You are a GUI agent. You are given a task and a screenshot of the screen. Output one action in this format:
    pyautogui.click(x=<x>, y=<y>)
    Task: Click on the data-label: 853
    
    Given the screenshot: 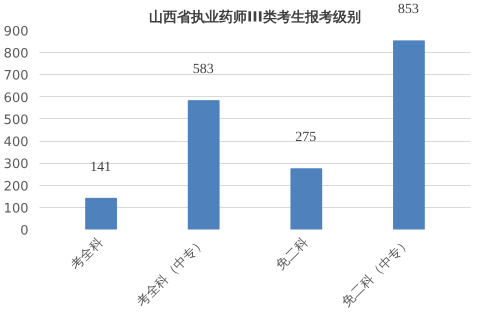 What is the action you would take?
    pyautogui.click(x=408, y=10)
    